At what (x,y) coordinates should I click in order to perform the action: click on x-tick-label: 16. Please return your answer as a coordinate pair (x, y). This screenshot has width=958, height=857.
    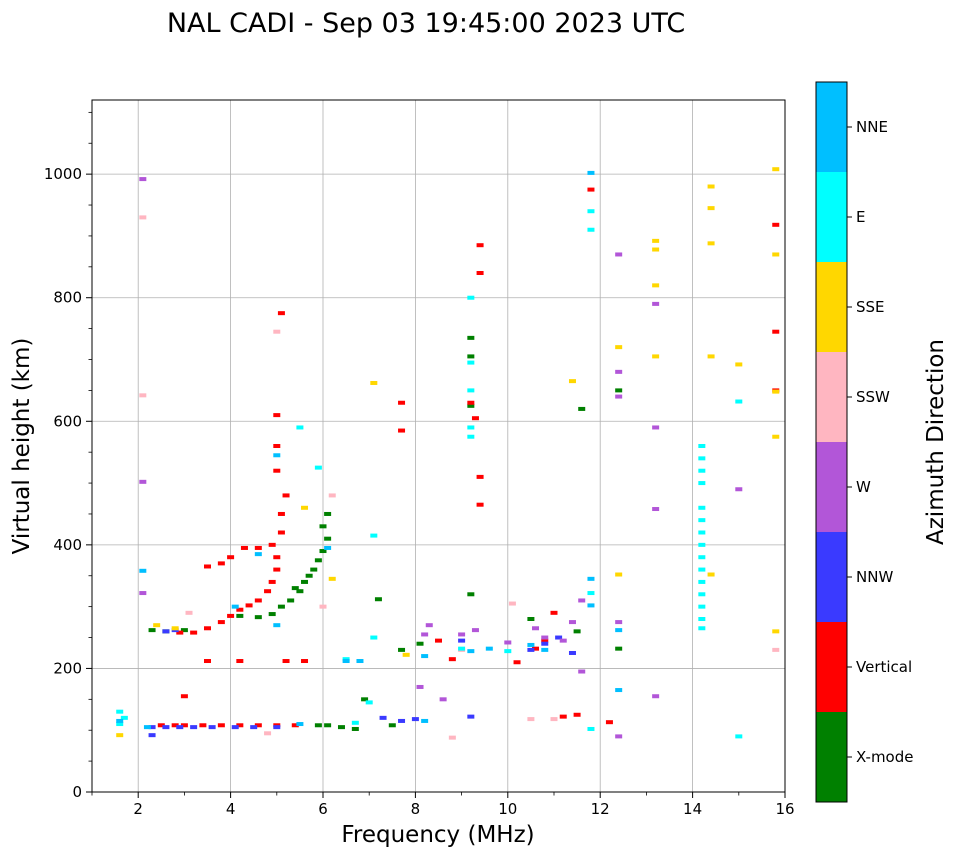
    Looking at the image, I should click on (784, 809).